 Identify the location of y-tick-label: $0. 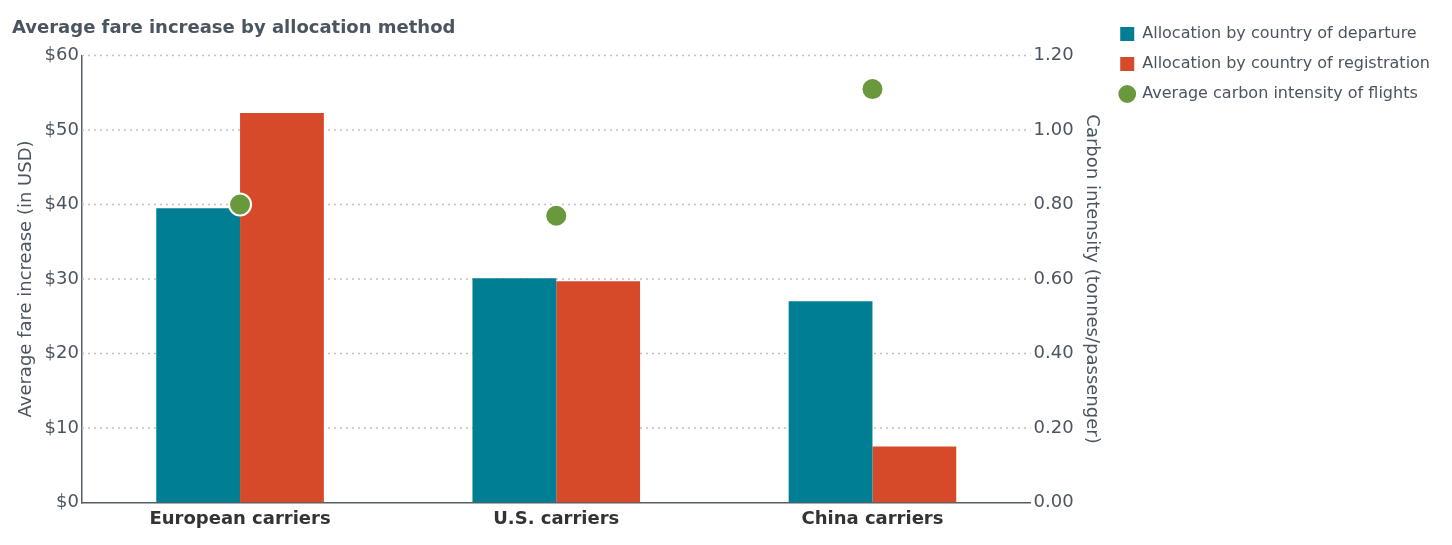
(67, 501).